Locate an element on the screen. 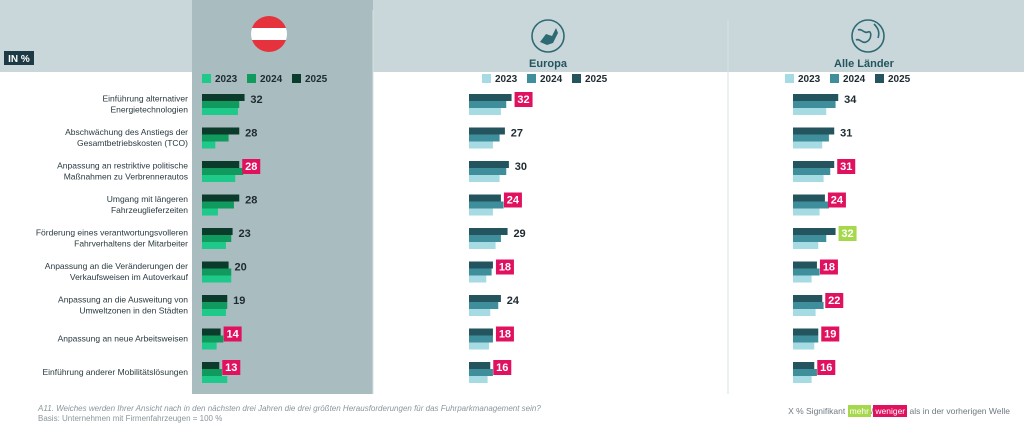 The height and width of the screenshot is (434, 1024). category-label: Fahrverhaltens der Mitarbeiter is located at coordinates (131, 244).